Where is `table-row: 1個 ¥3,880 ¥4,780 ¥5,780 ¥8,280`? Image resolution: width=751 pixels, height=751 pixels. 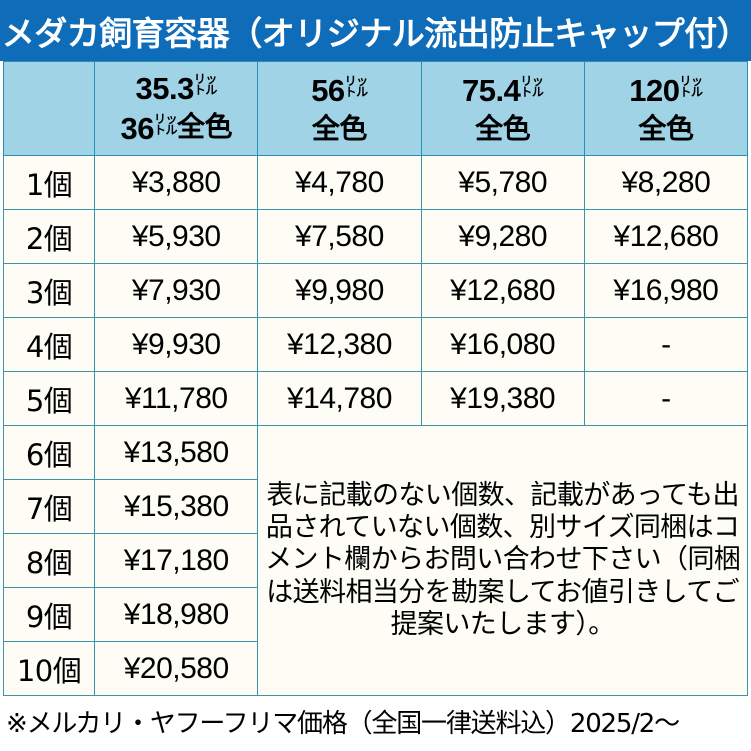 table-row: 1個 ¥3,880 ¥4,780 ¥5,780 ¥8,280 is located at coordinates (375, 182).